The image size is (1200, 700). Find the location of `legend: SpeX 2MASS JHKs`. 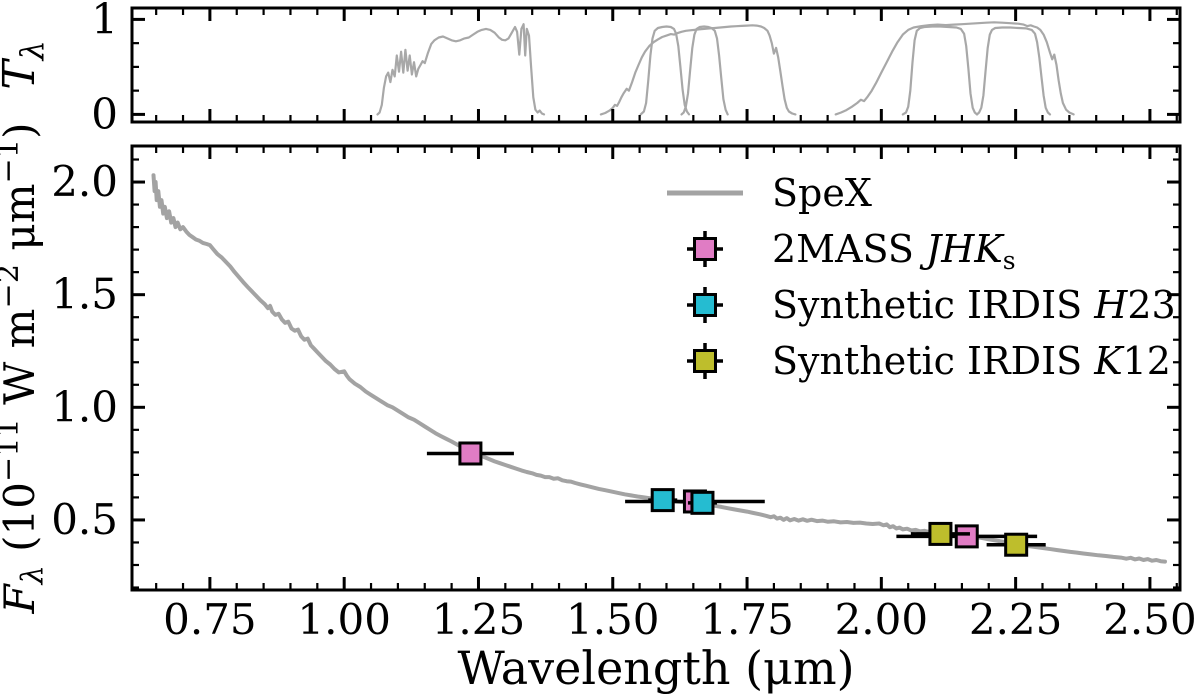

legend: SpeX 2MASS JHKs is located at coordinates (918, 277).